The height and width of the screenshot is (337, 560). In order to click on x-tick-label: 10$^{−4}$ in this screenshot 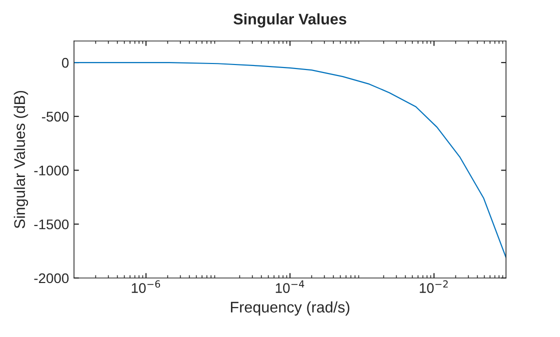, I will do `click(290, 286)`.